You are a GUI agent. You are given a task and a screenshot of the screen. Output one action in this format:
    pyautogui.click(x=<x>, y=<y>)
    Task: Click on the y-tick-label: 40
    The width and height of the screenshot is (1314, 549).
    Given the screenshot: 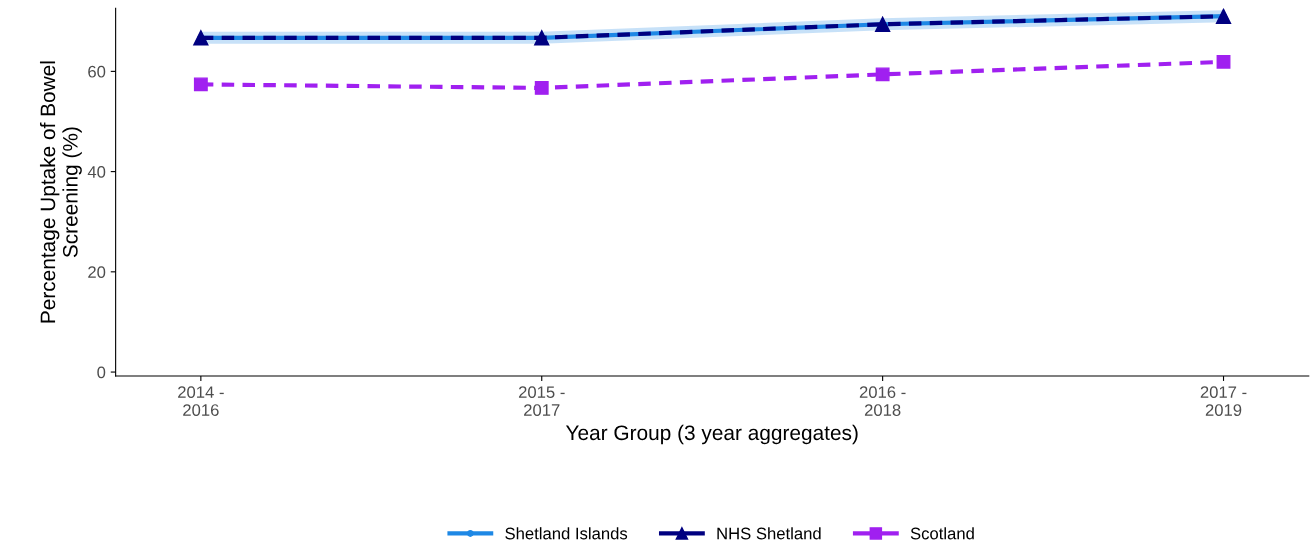 What is the action you would take?
    pyautogui.click(x=96, y=172)
    